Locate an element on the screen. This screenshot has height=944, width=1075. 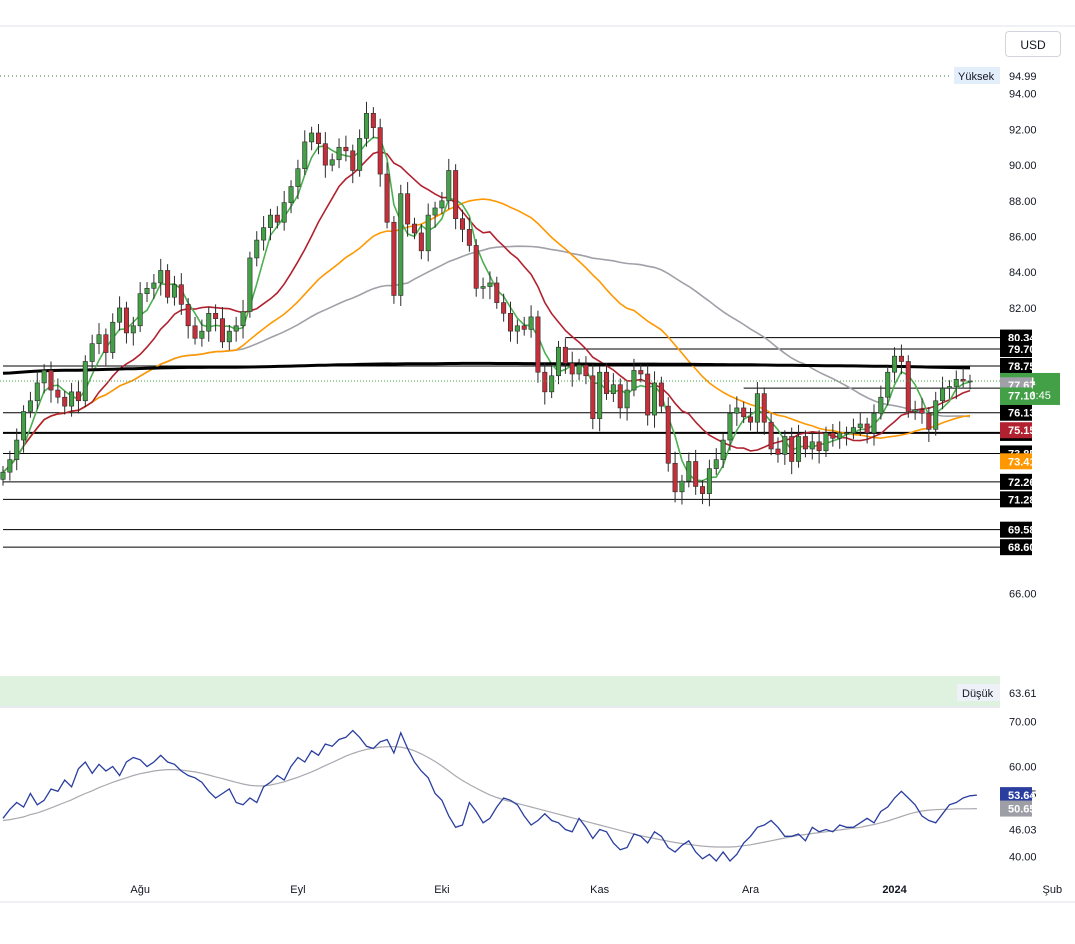
high-marker-badge is located at coordinates (977, 76).